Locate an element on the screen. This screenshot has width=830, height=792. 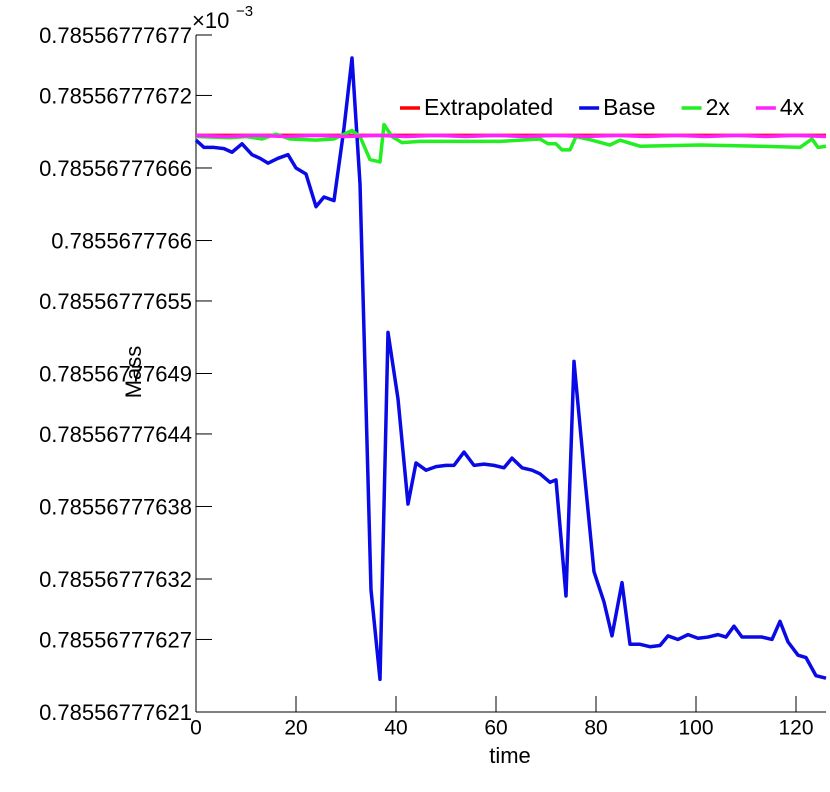
legend-label: Base is located at coordinates (629, 107).